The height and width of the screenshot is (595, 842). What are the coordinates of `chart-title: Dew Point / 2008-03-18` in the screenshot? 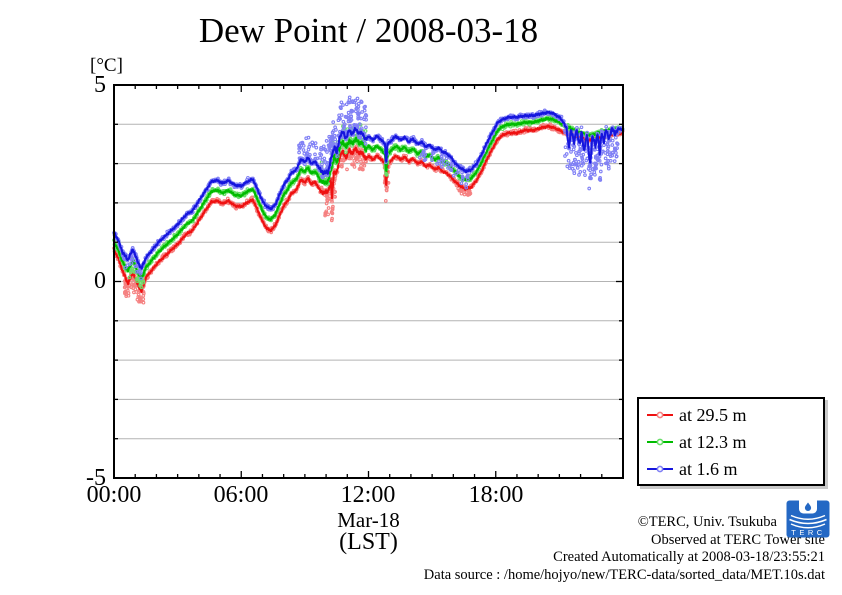 It's located at (368, 30).